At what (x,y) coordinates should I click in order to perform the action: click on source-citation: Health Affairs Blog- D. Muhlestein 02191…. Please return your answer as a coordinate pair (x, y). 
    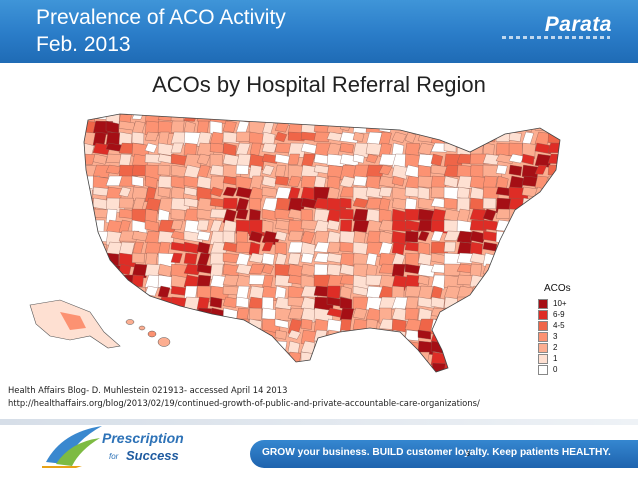
    Looking at the image, I should click on (148, 390).